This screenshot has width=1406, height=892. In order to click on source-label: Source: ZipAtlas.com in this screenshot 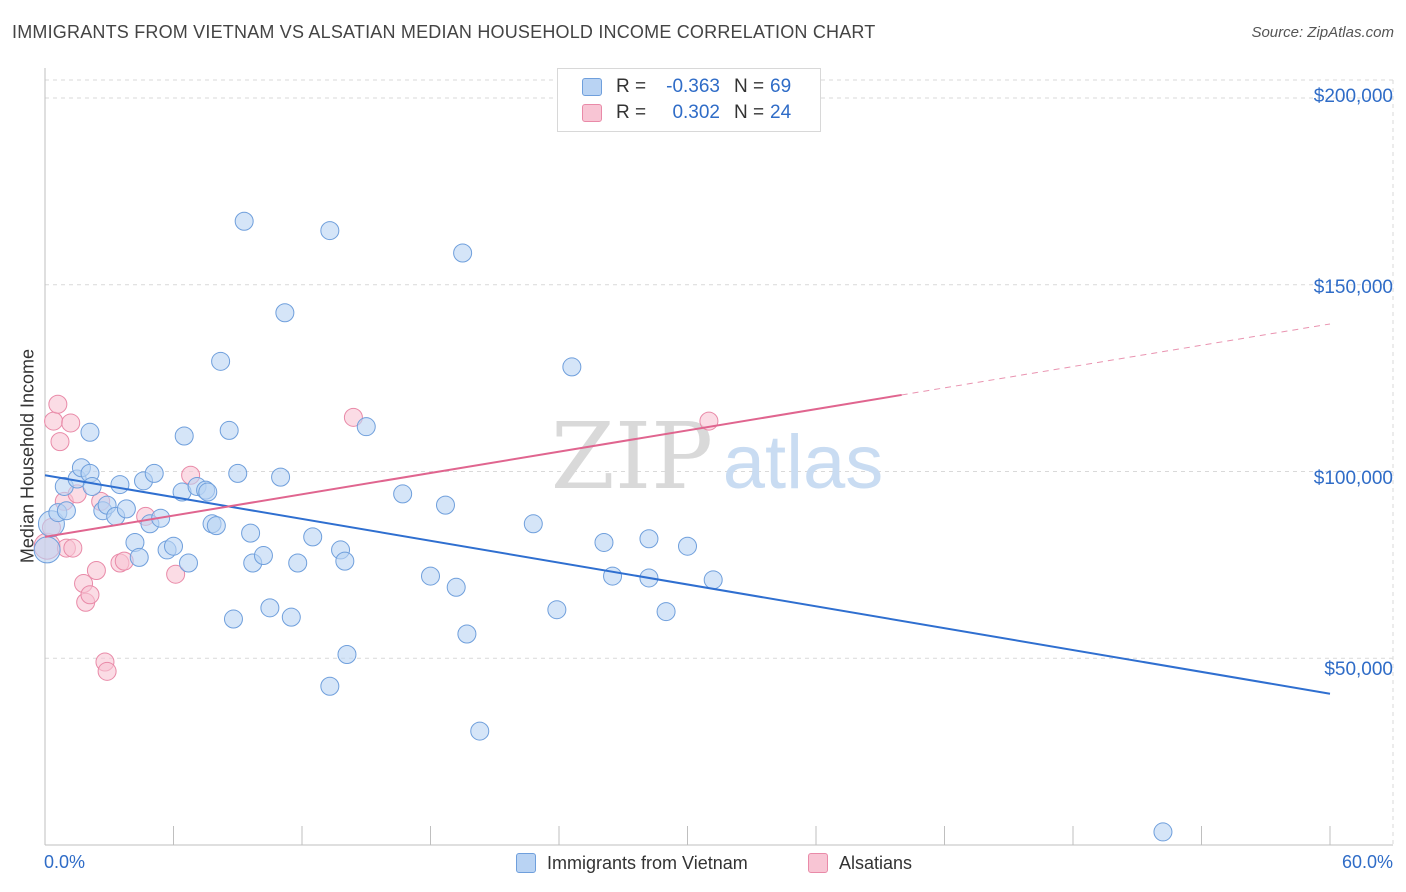, I will do `click(1322, 32)`.